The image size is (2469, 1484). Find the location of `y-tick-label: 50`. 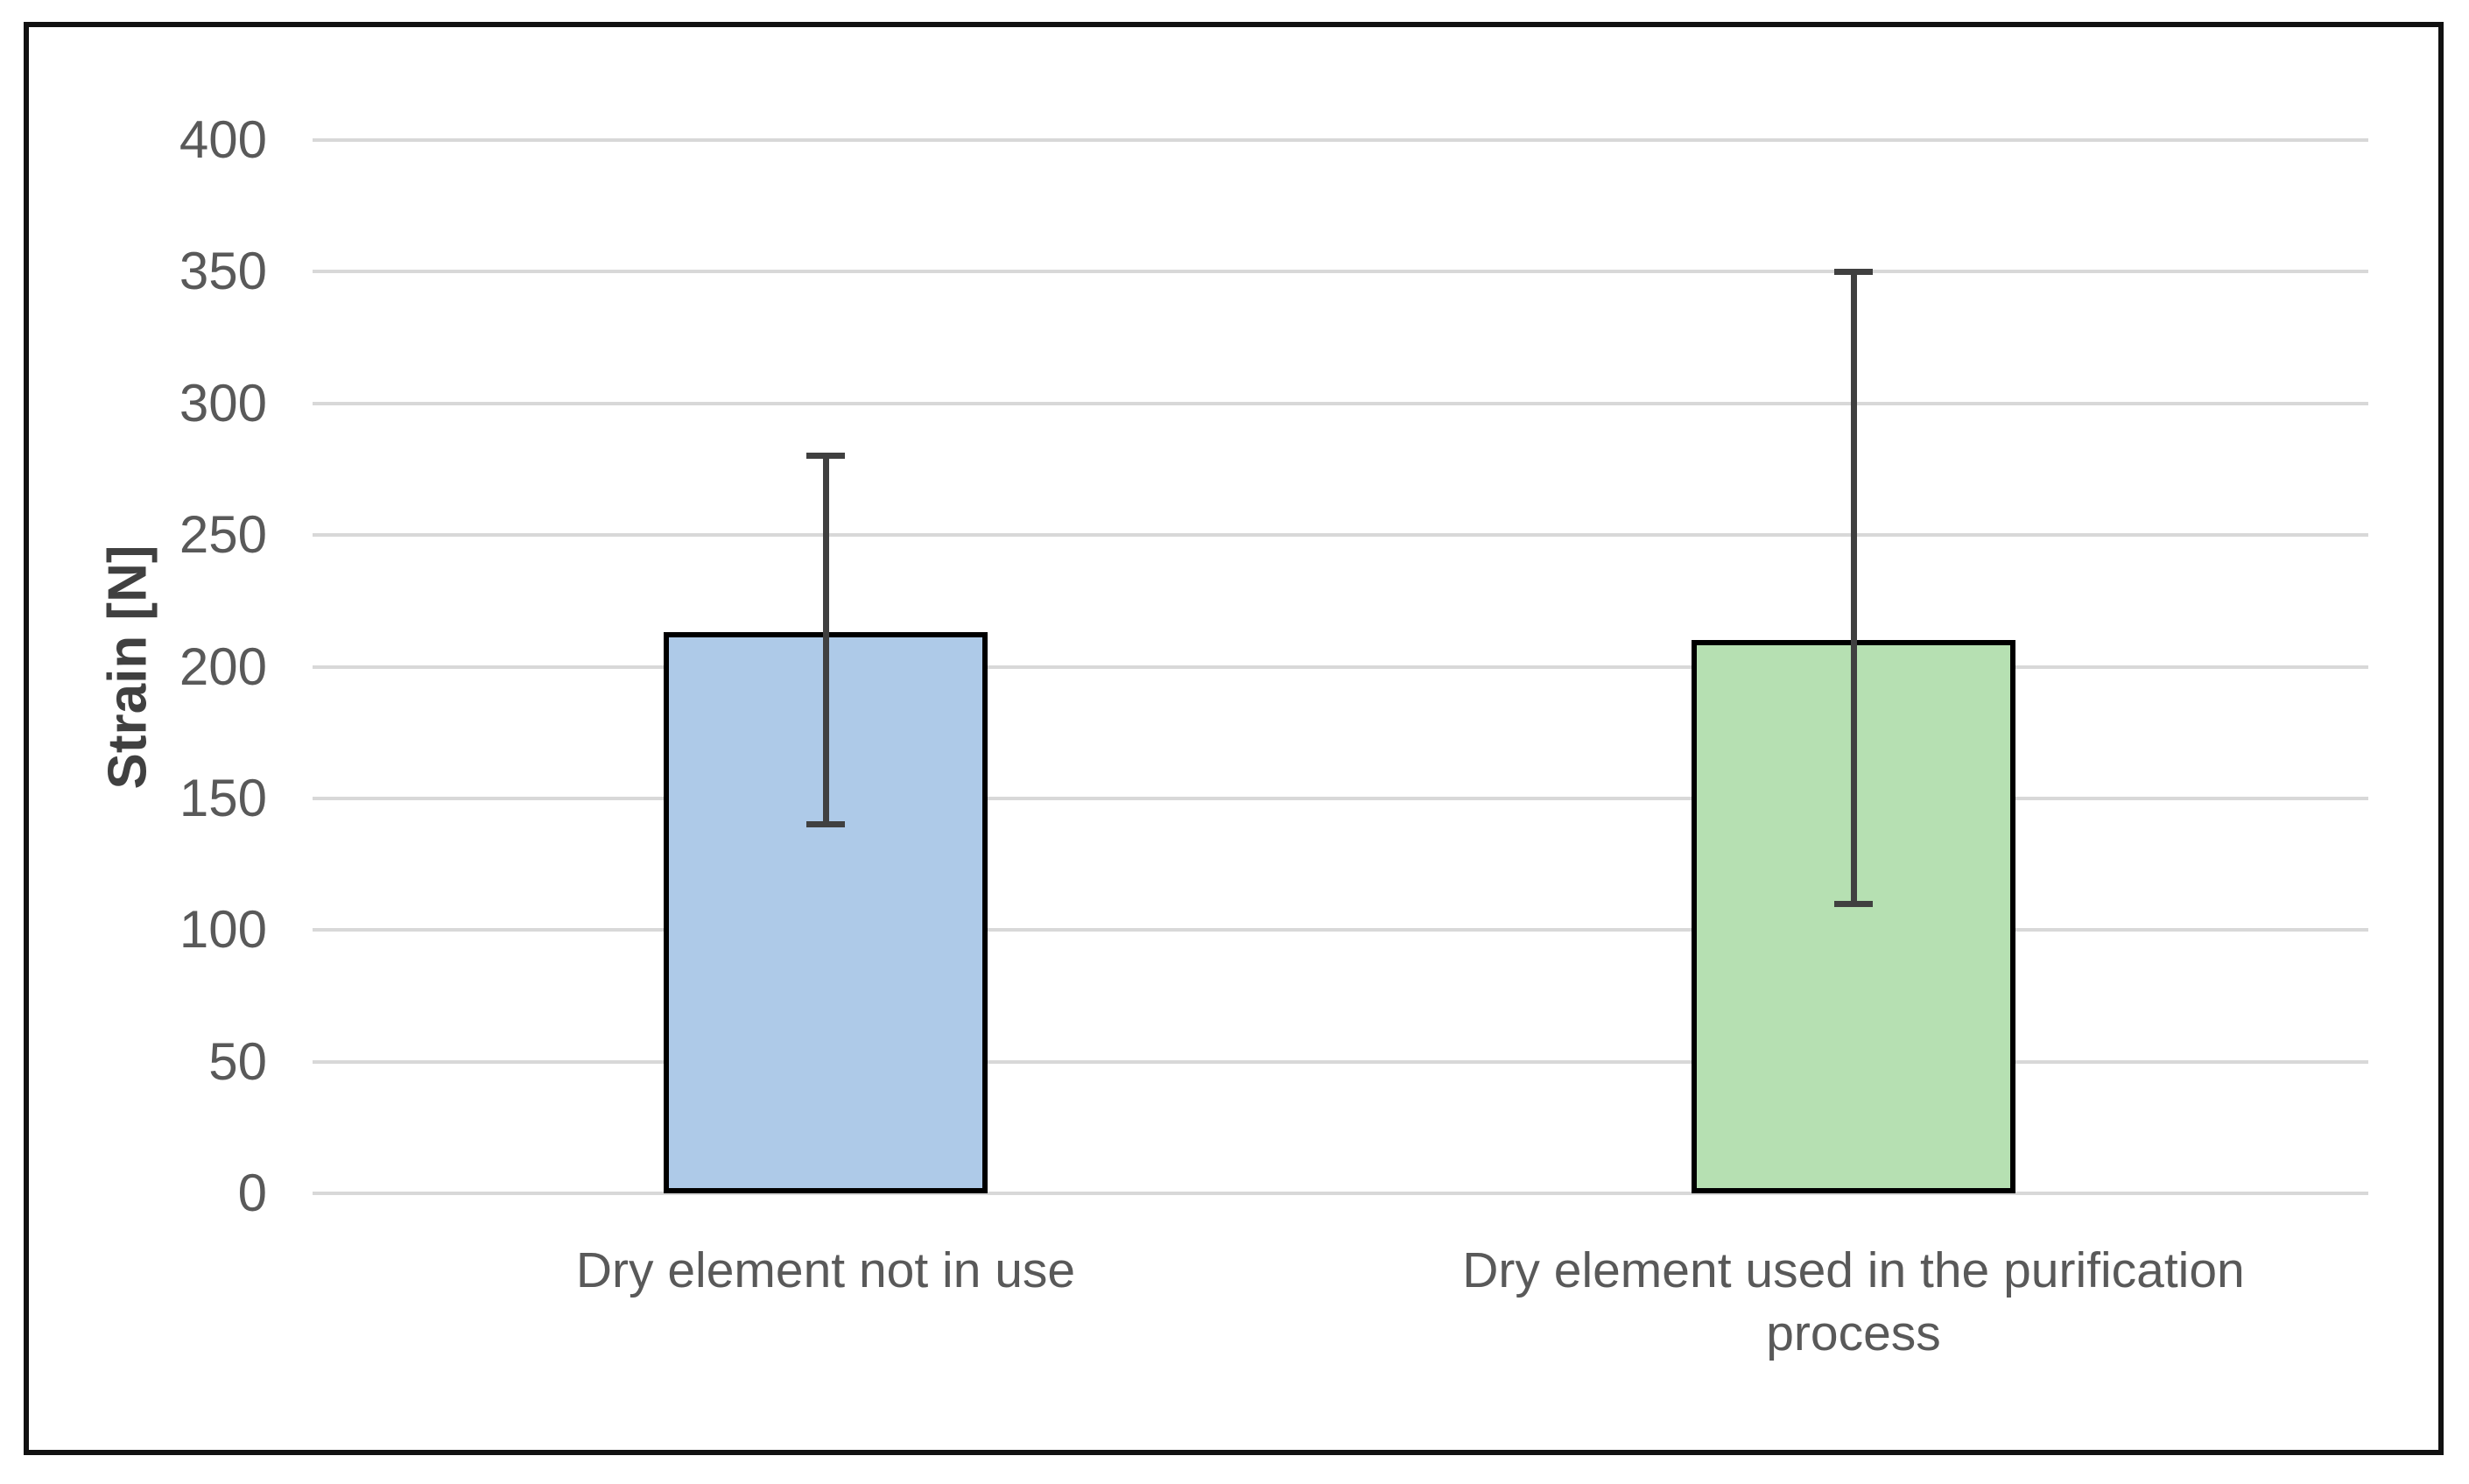

y-tick-label: 50 is located at coordinates (238, 1061).